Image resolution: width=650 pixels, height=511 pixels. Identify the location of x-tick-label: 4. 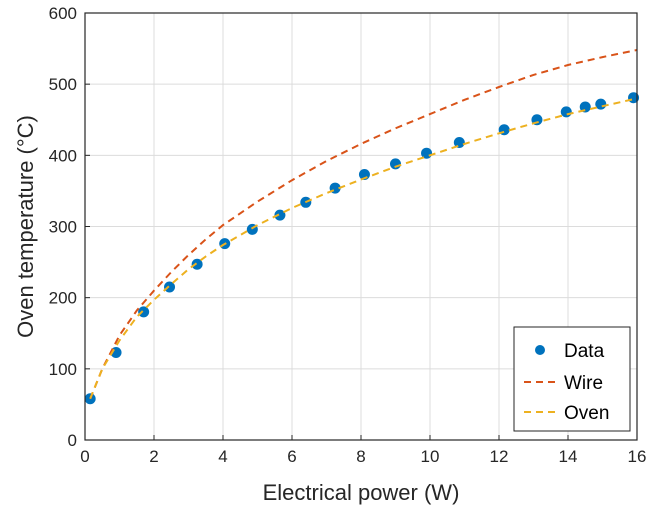
(222, 456).